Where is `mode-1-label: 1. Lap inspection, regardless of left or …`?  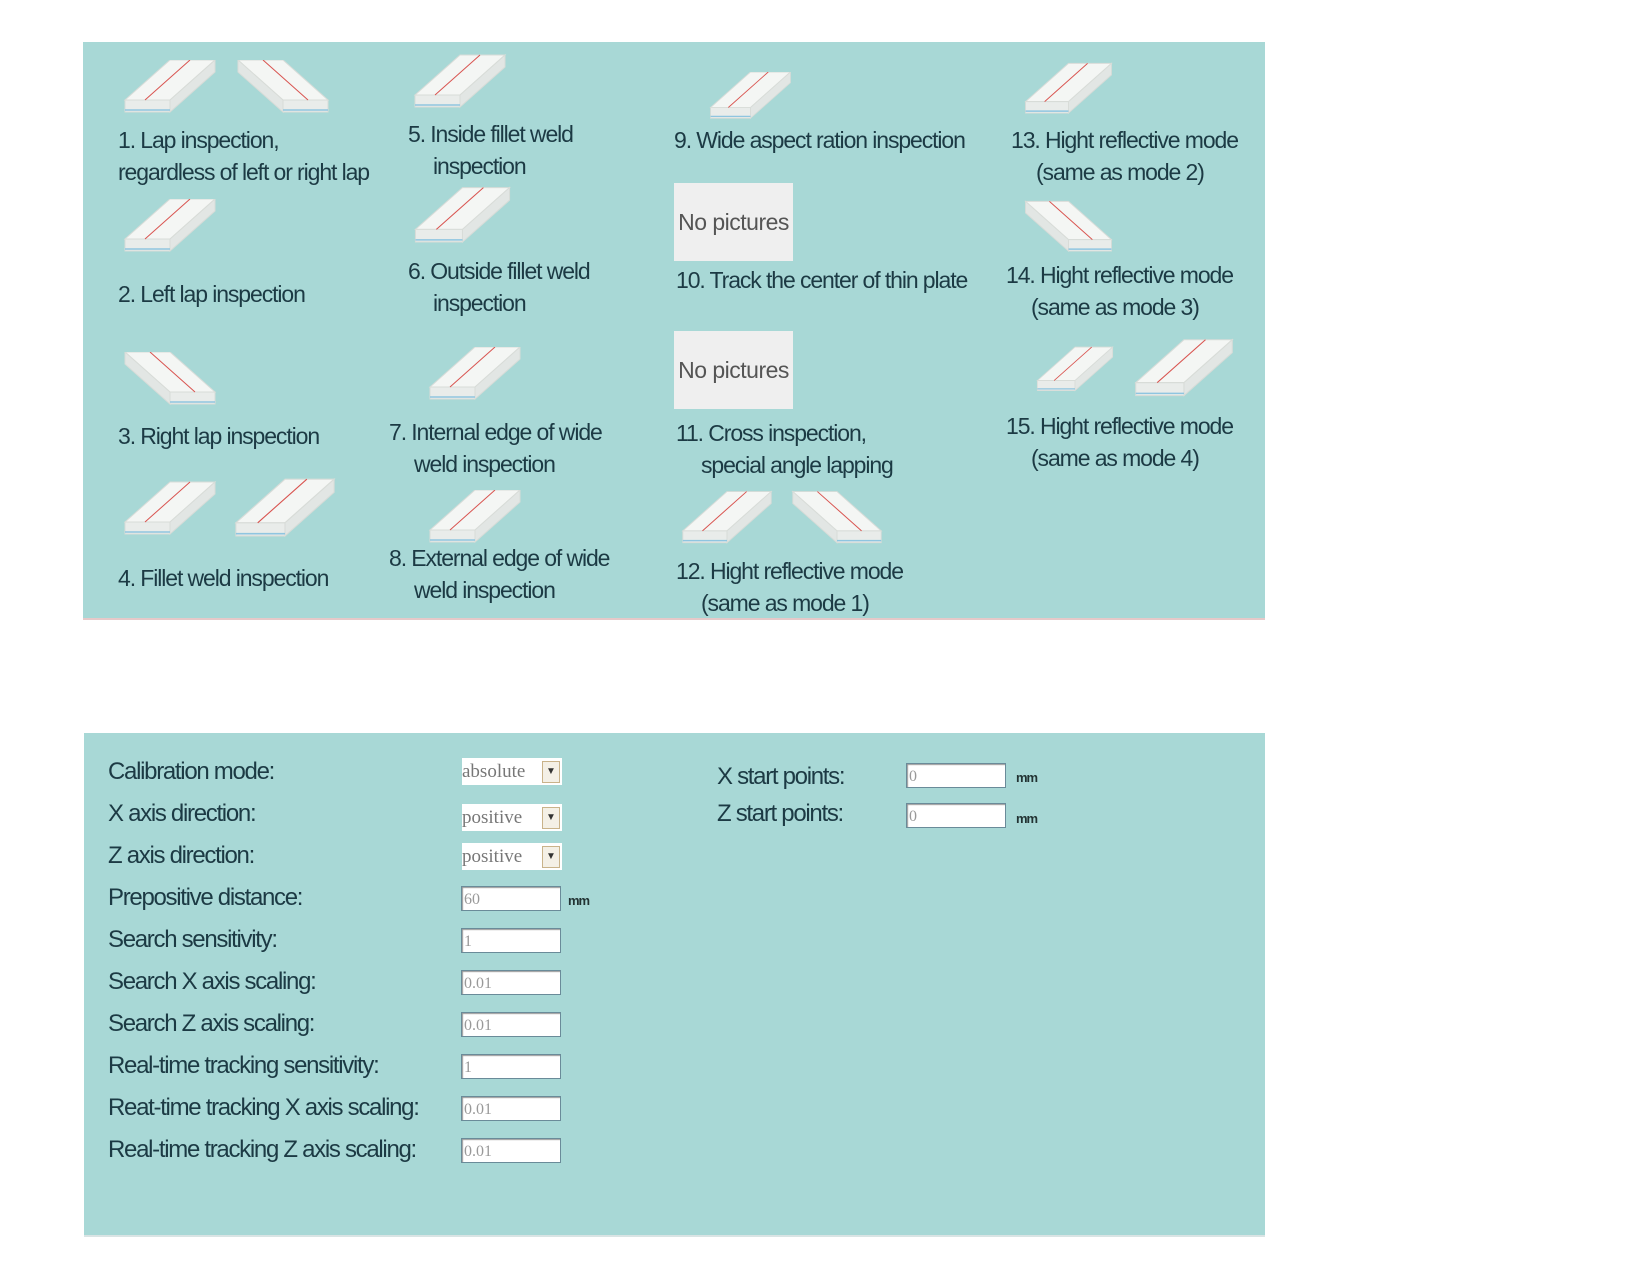
mode-1-label: 1. Lap inspection, regardless of left or … is located at coordinates (244, 156).